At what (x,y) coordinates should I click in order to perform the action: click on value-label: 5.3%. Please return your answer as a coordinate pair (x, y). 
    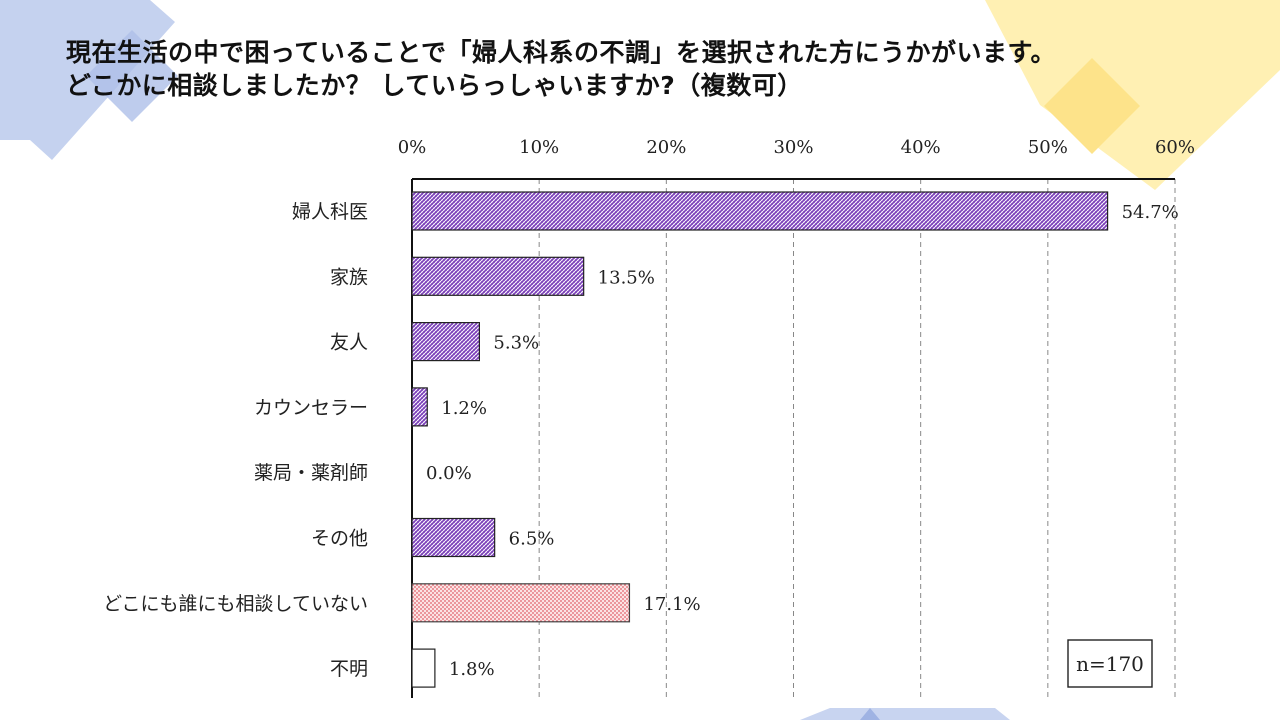
    Looking at the image, I should click on (516, 343).